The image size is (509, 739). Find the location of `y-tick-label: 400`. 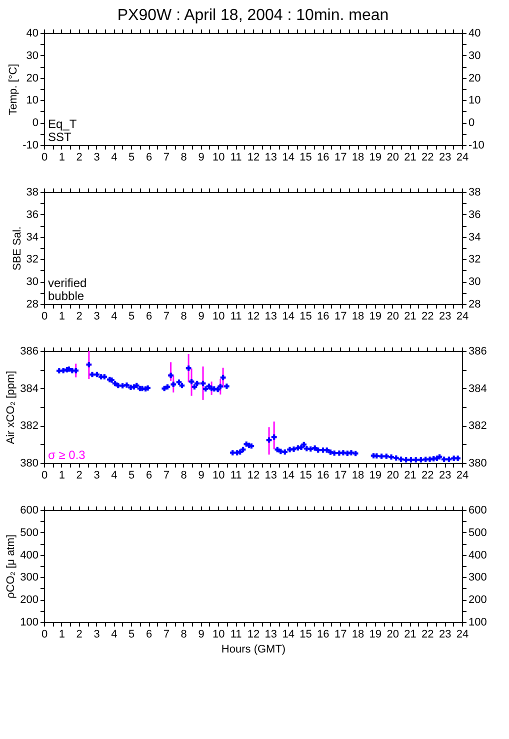

y-tick-label: 400 is located at coordinates (29, 555).